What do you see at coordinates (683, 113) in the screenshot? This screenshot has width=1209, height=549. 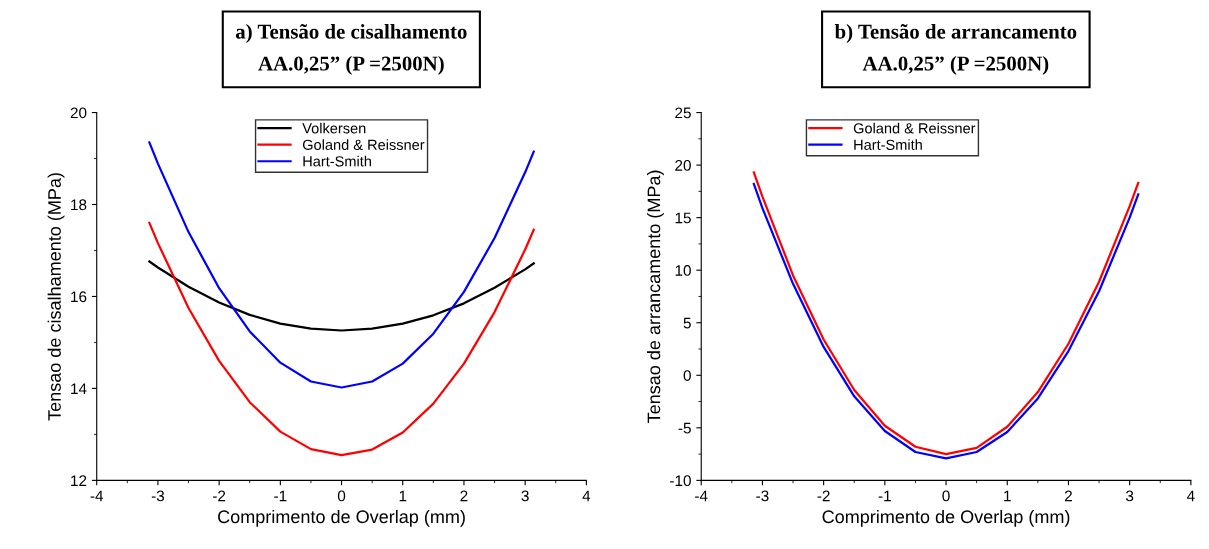 I see `y-tick-label: 25` at bounding box center [683, 113].